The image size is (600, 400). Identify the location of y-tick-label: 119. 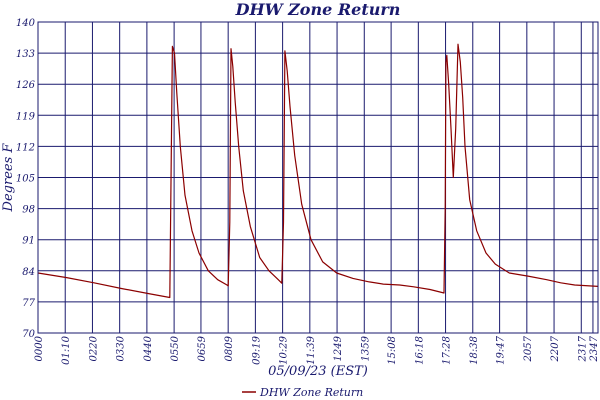
(26, 116).